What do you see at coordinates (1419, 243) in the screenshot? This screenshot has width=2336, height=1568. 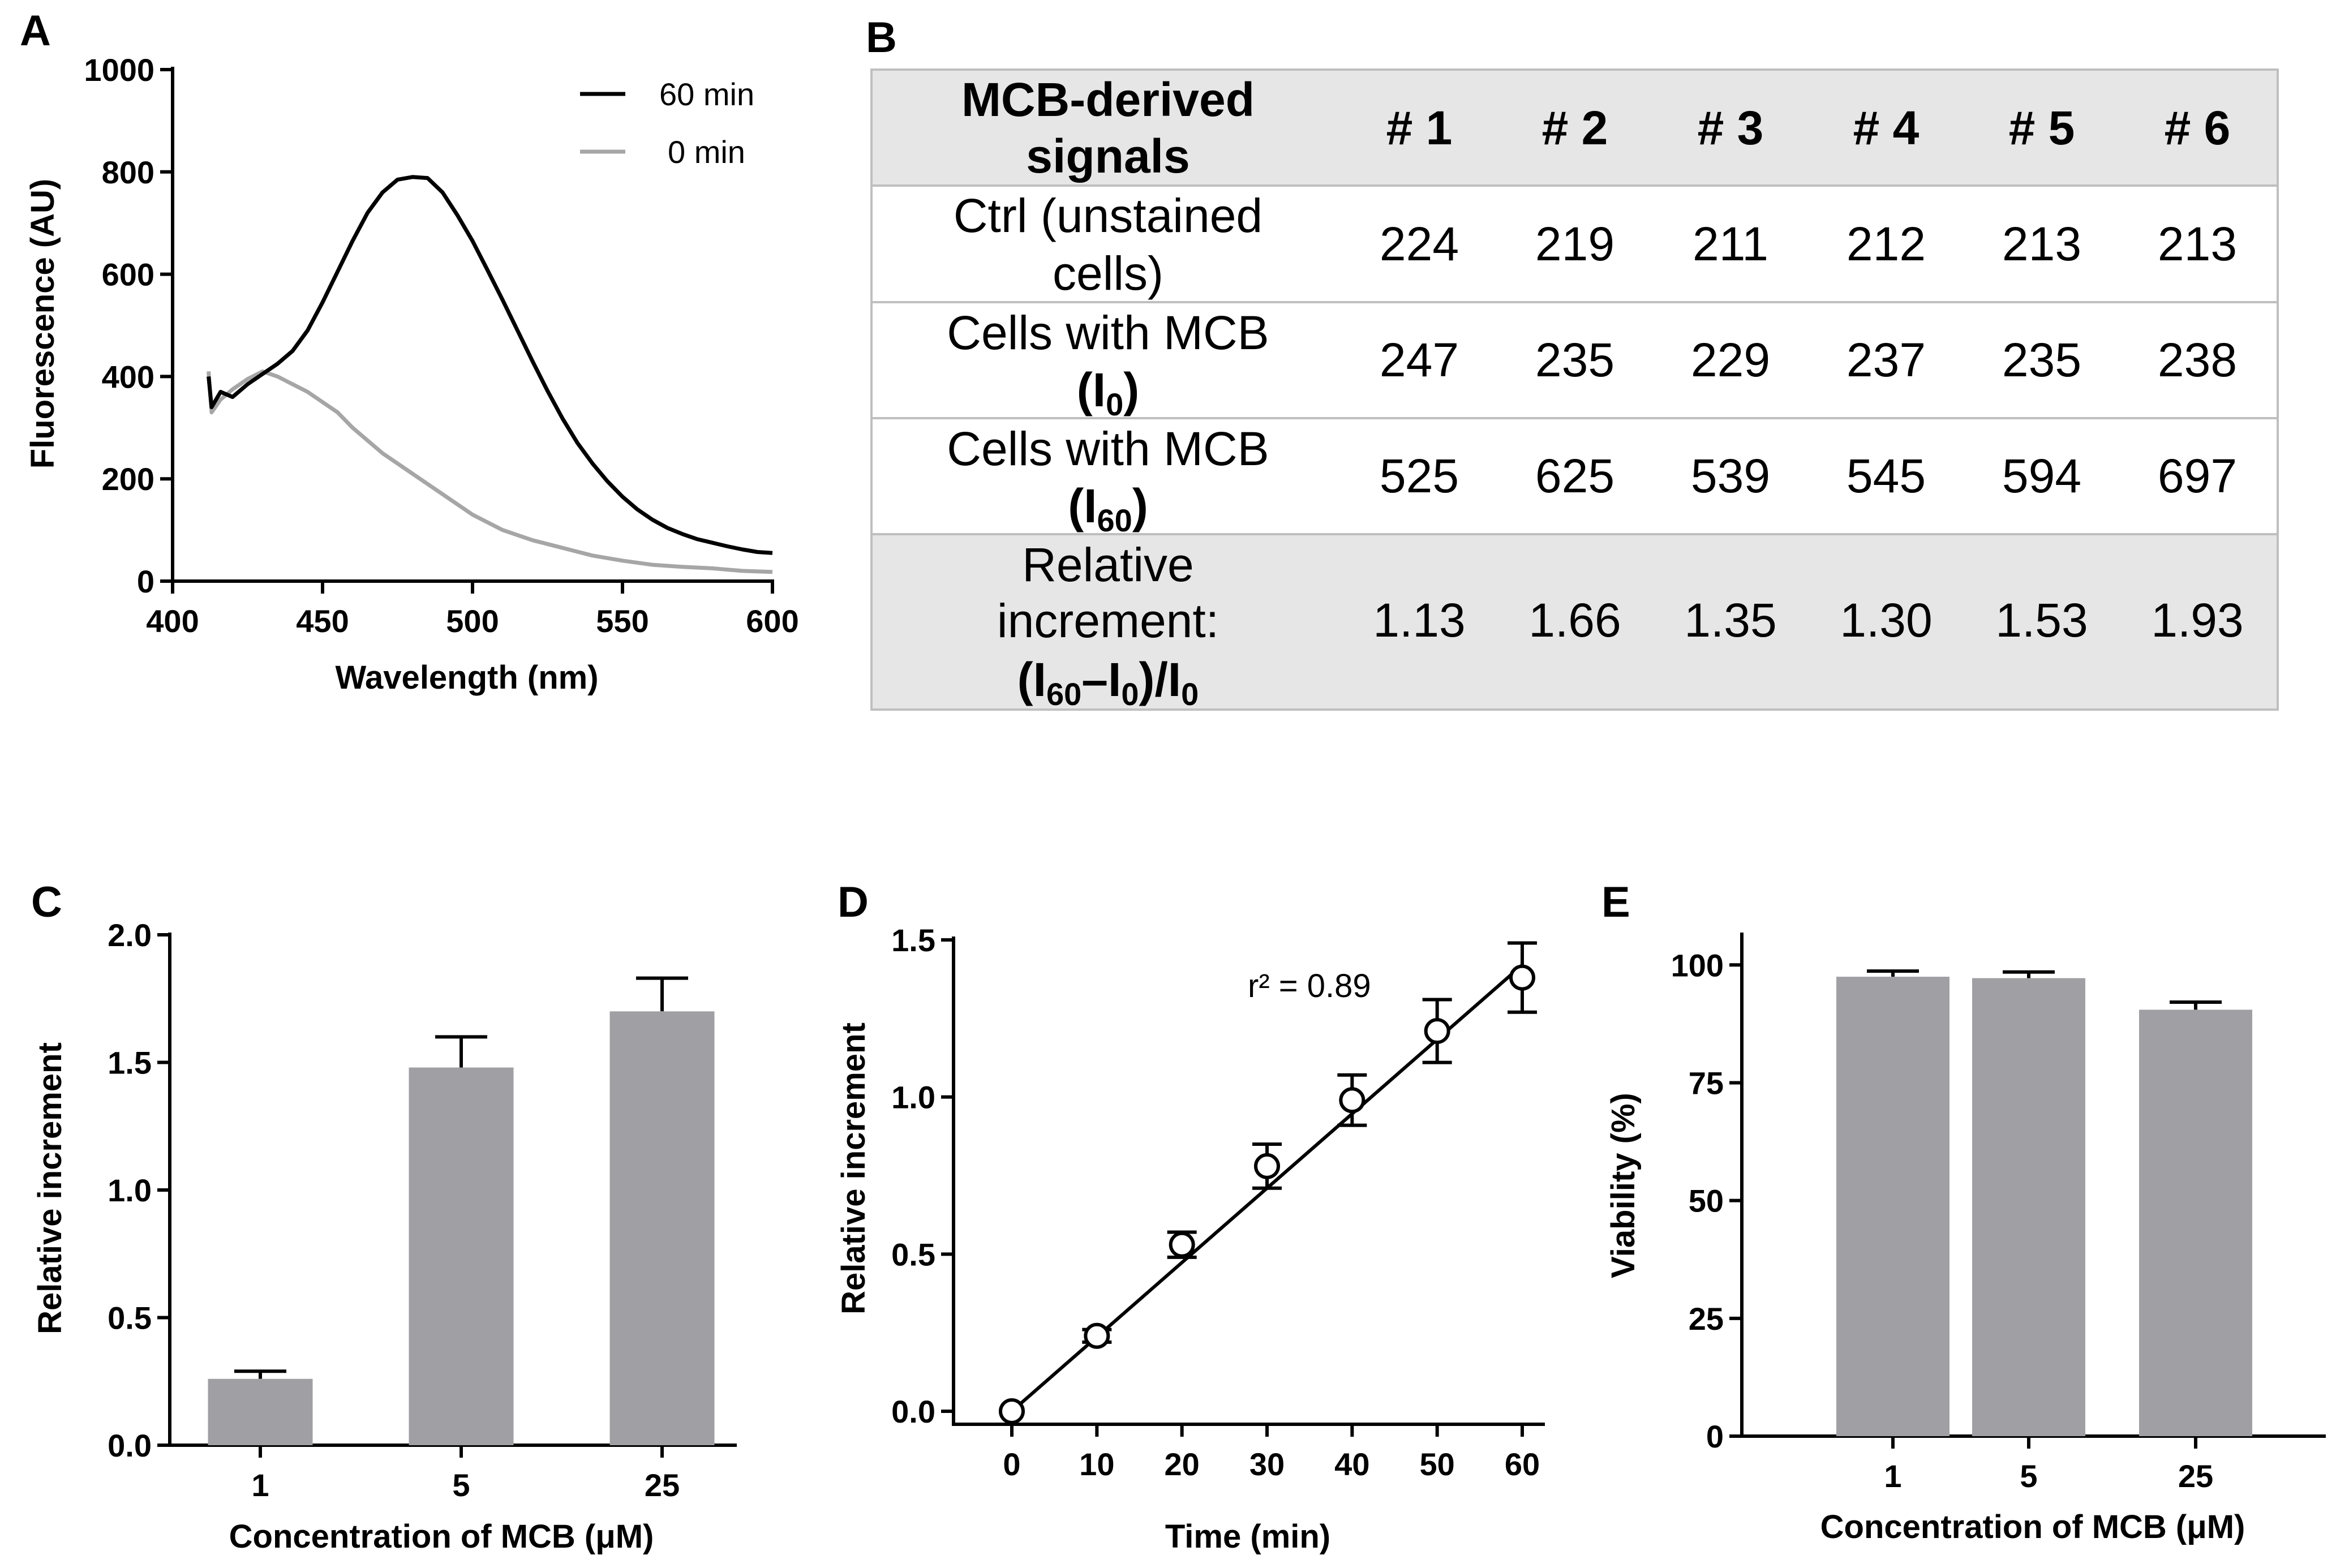 I see `table-b-cell: 224` at bounding box center [1419, 243].